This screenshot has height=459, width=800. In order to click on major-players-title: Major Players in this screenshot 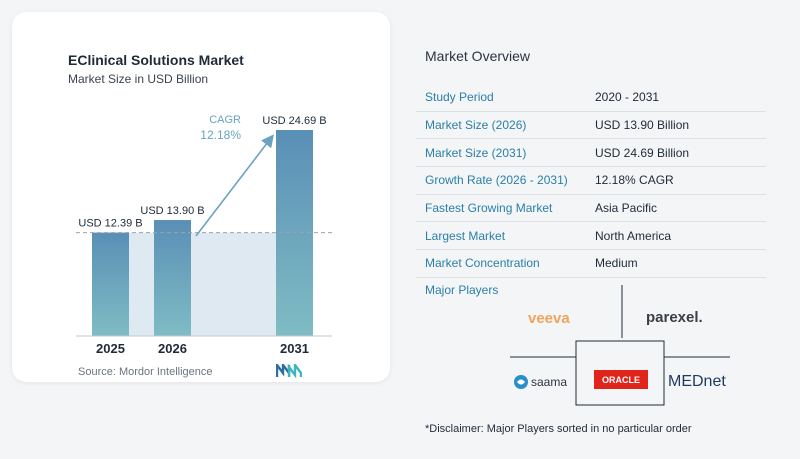, I will do `click(462, 290)`.